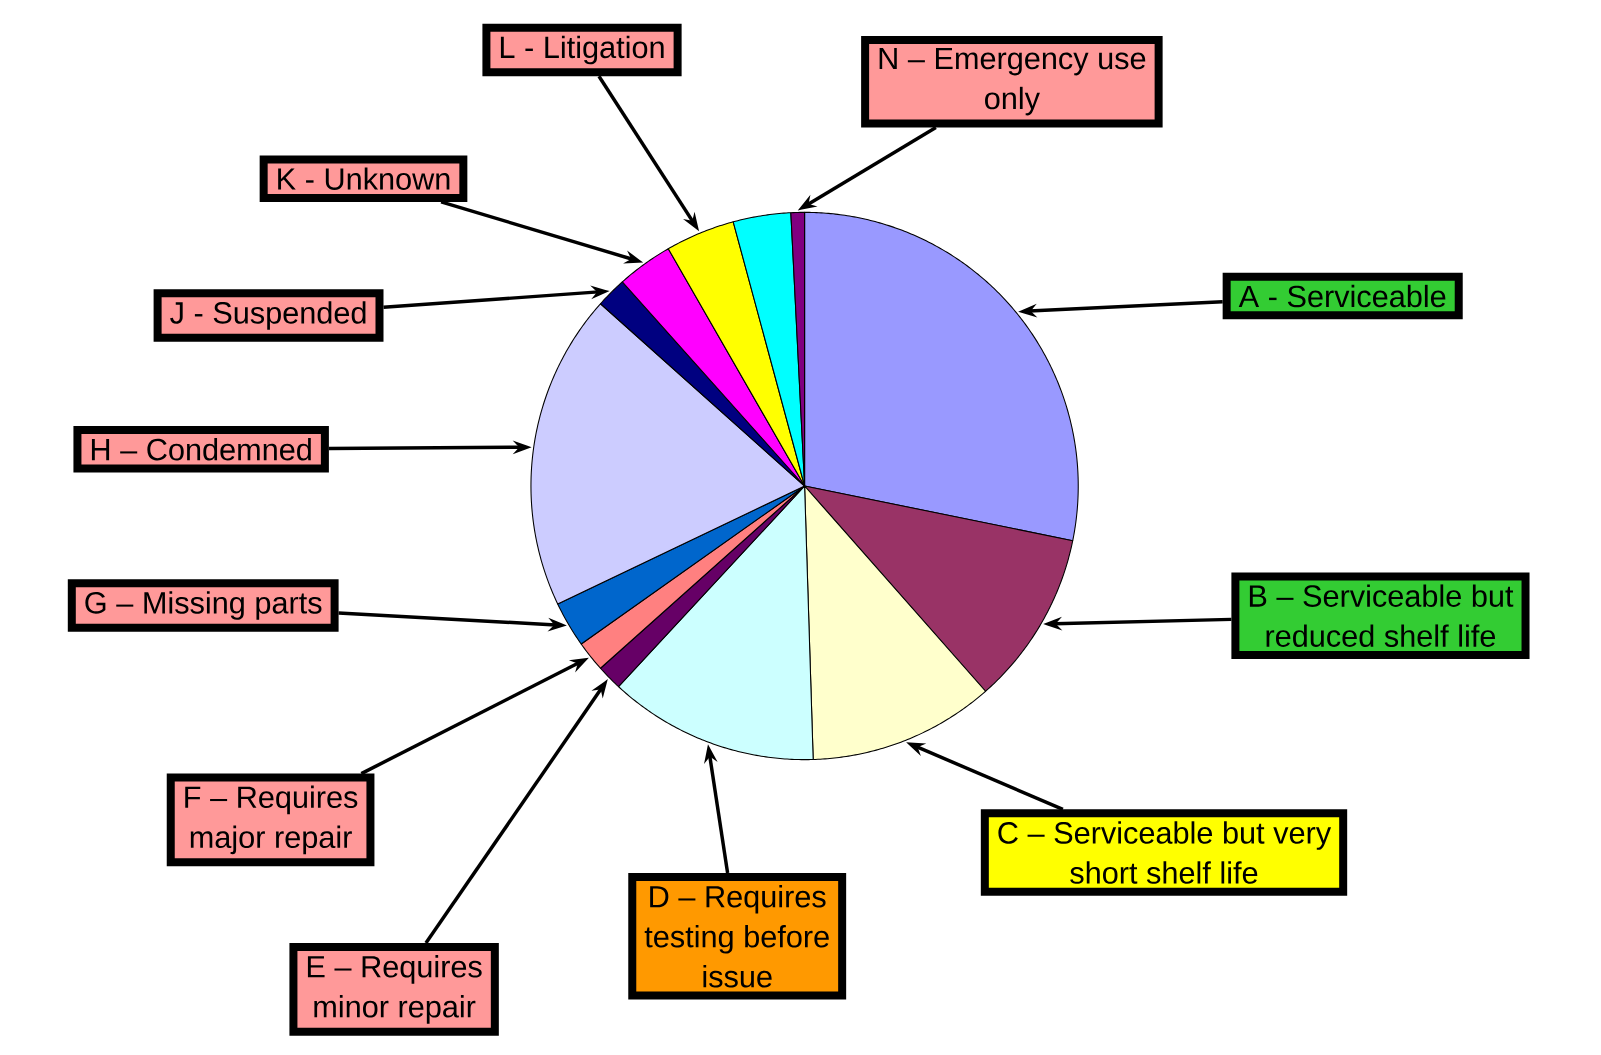 This screenshot has width=1601, height=1055. Describe the element at coordinates (364, 178) in the screenshot. I see `slice-label: K - Unknown` at that location.